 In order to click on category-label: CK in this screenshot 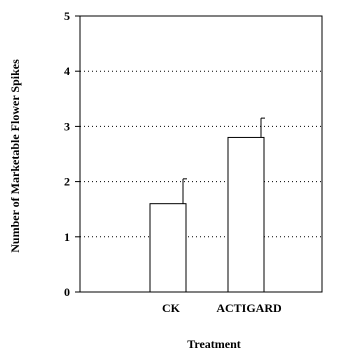, I will do `click(171, 308)`.